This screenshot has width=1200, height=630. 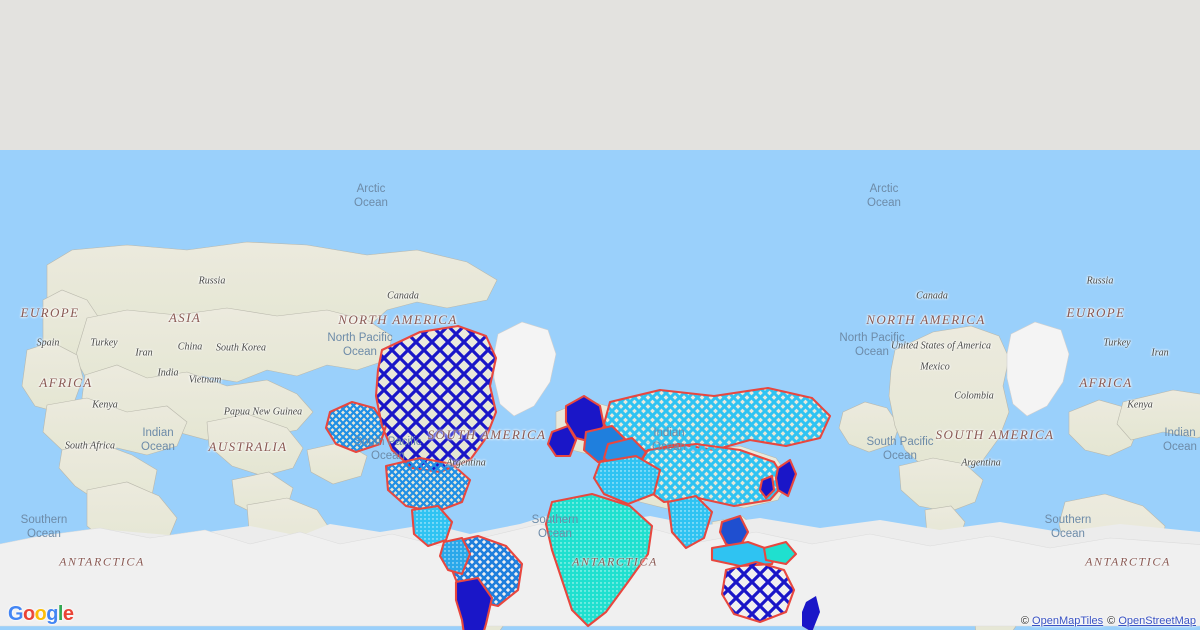 I want to click on region-australia, so click(x=758, y=592).